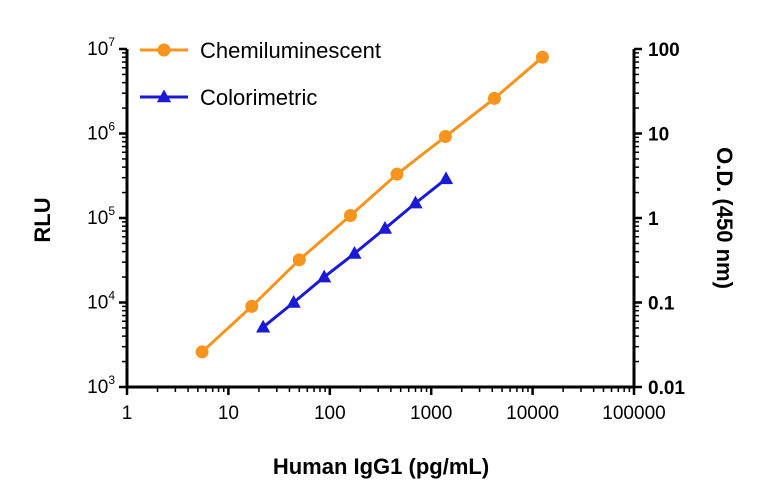  Describe the element at coordinates (42, 219) in the screenshot. I see `y-axis-left-label: RLU` at that location.